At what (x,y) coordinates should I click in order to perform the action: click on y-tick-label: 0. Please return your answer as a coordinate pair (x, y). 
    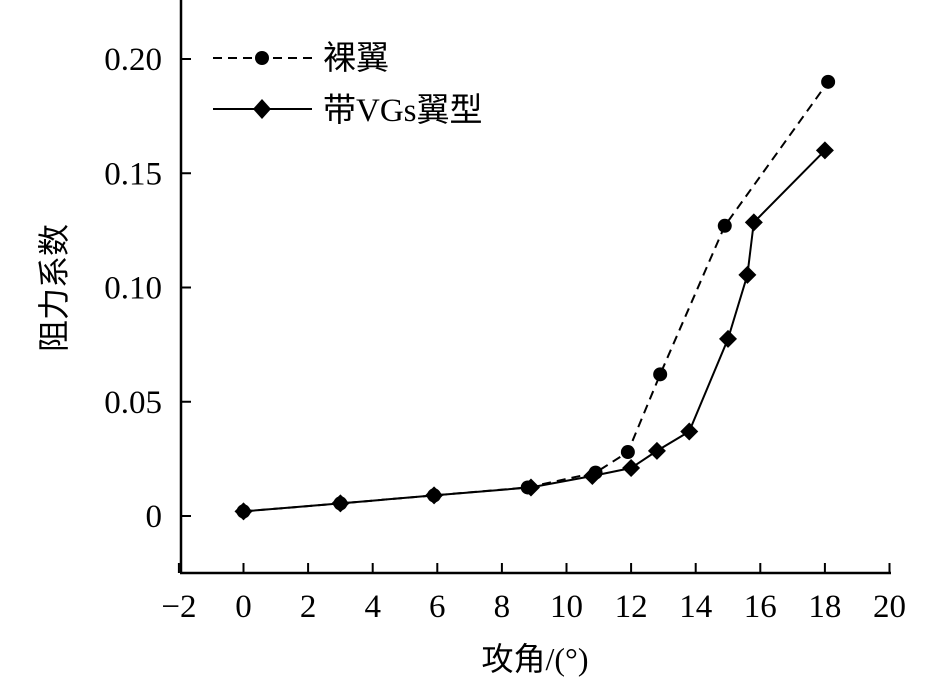
    Looking at the image, I should click on (154, 517).